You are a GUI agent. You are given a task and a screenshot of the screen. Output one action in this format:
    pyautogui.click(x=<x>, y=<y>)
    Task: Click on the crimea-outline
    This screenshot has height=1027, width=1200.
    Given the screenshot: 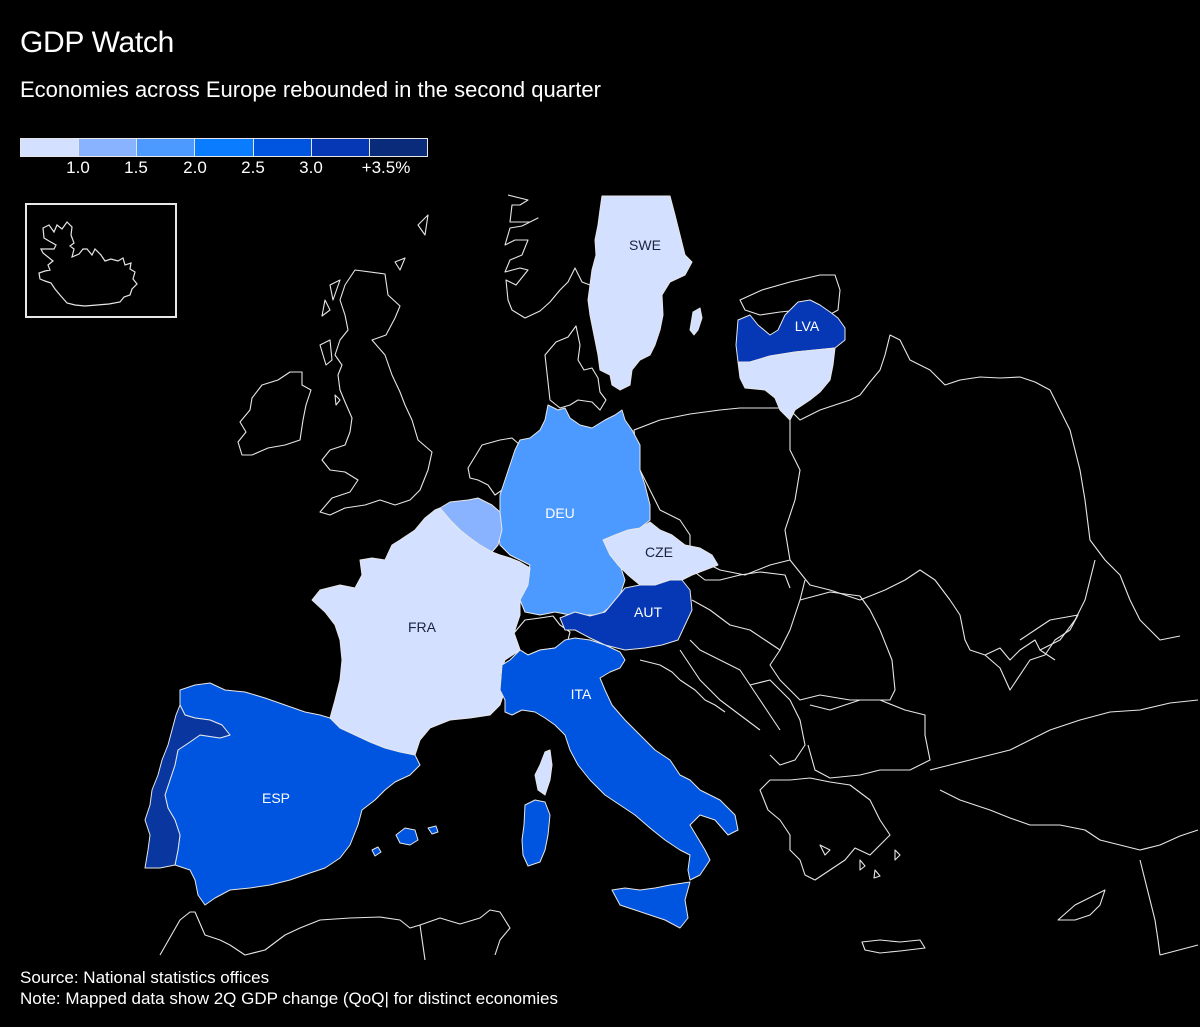 What is the action you would take?
    pyautogui.click(x=1031, y=652)
    